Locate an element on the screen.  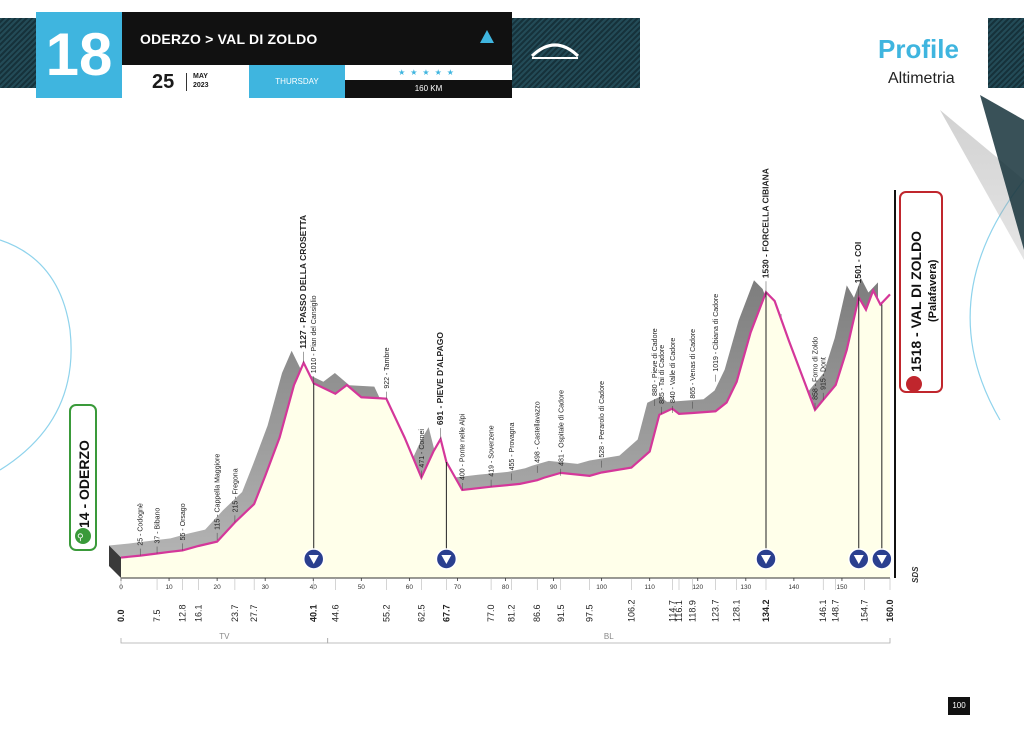
difficulty-stars: ★★★★★ is located at coordinates (428, 72).